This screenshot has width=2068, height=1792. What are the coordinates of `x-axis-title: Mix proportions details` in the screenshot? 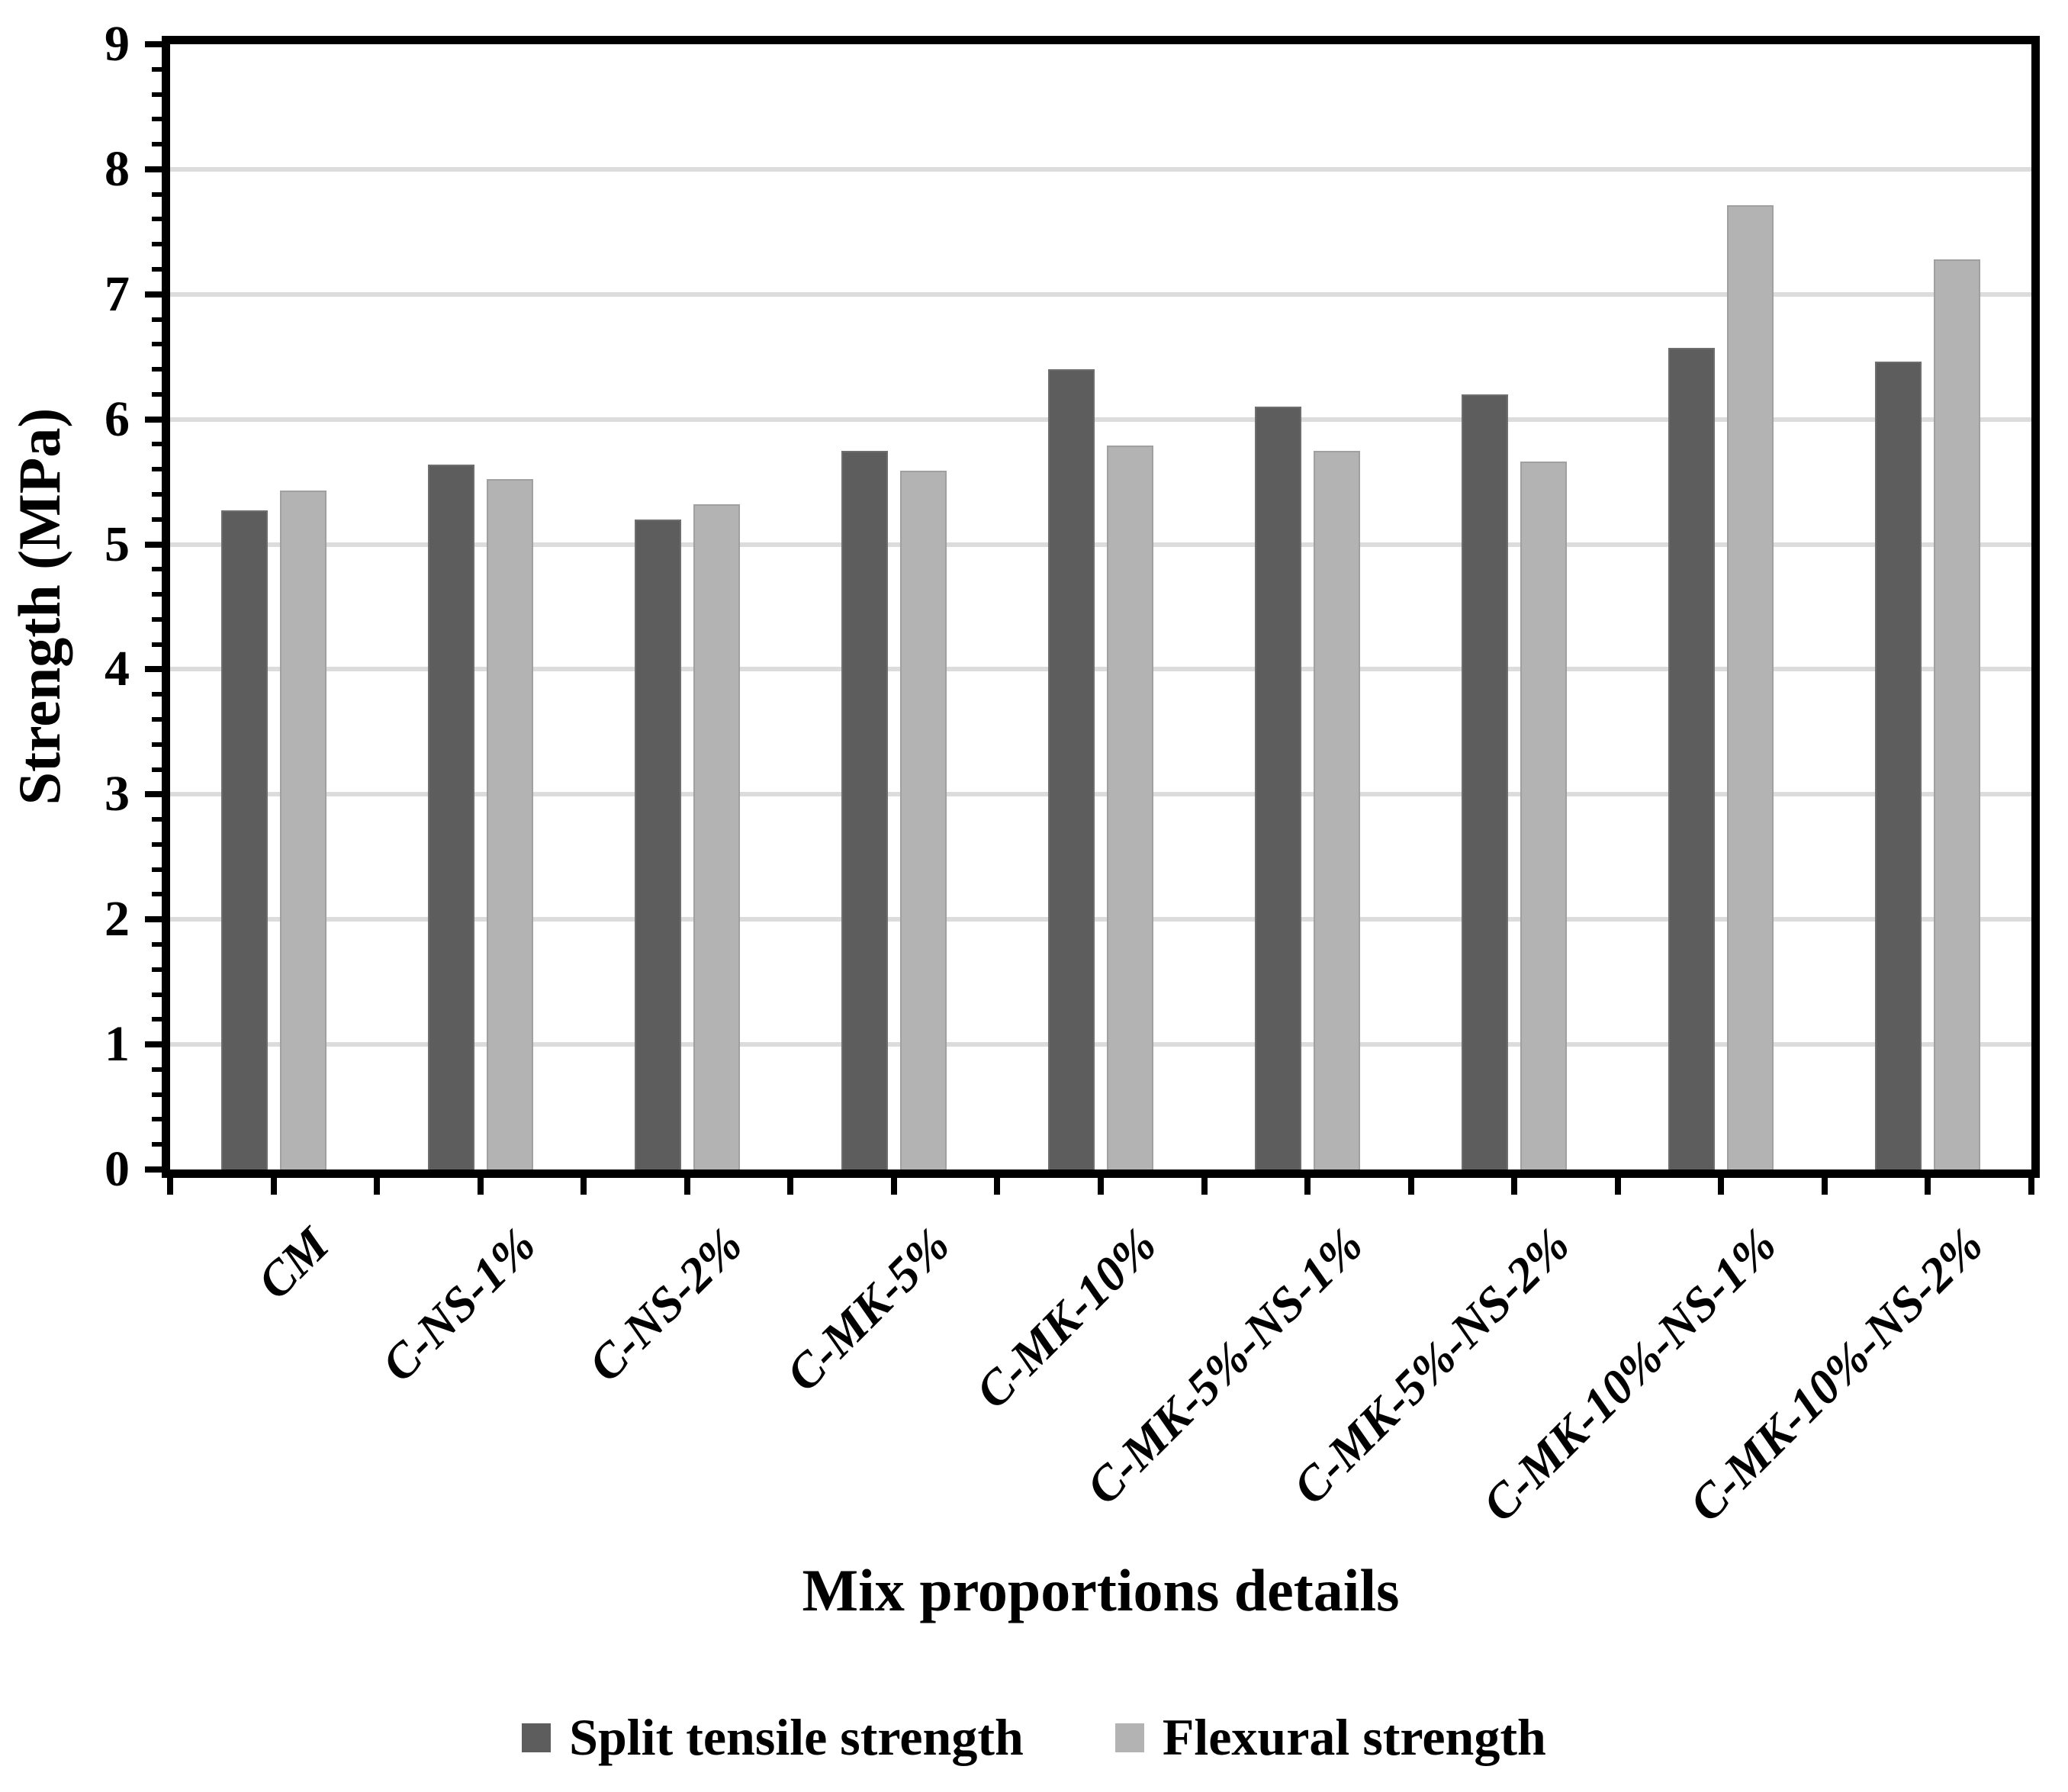 It's located at (1101, 1590).